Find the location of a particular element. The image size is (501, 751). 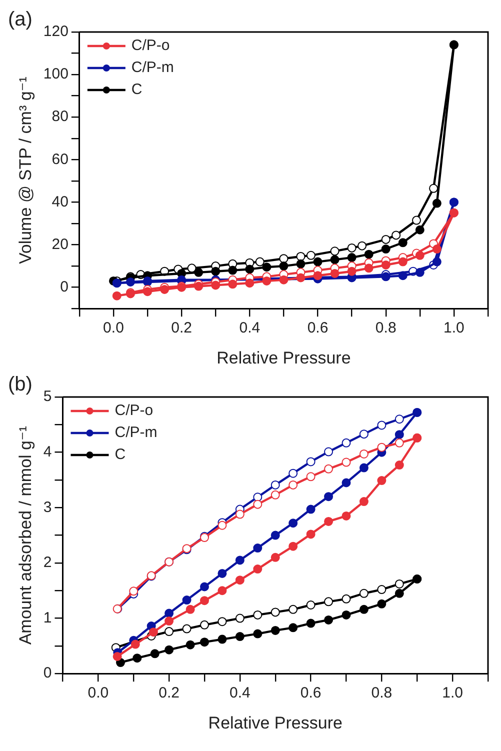

y-tick-label: 1 is located at coordinates (47, 617).